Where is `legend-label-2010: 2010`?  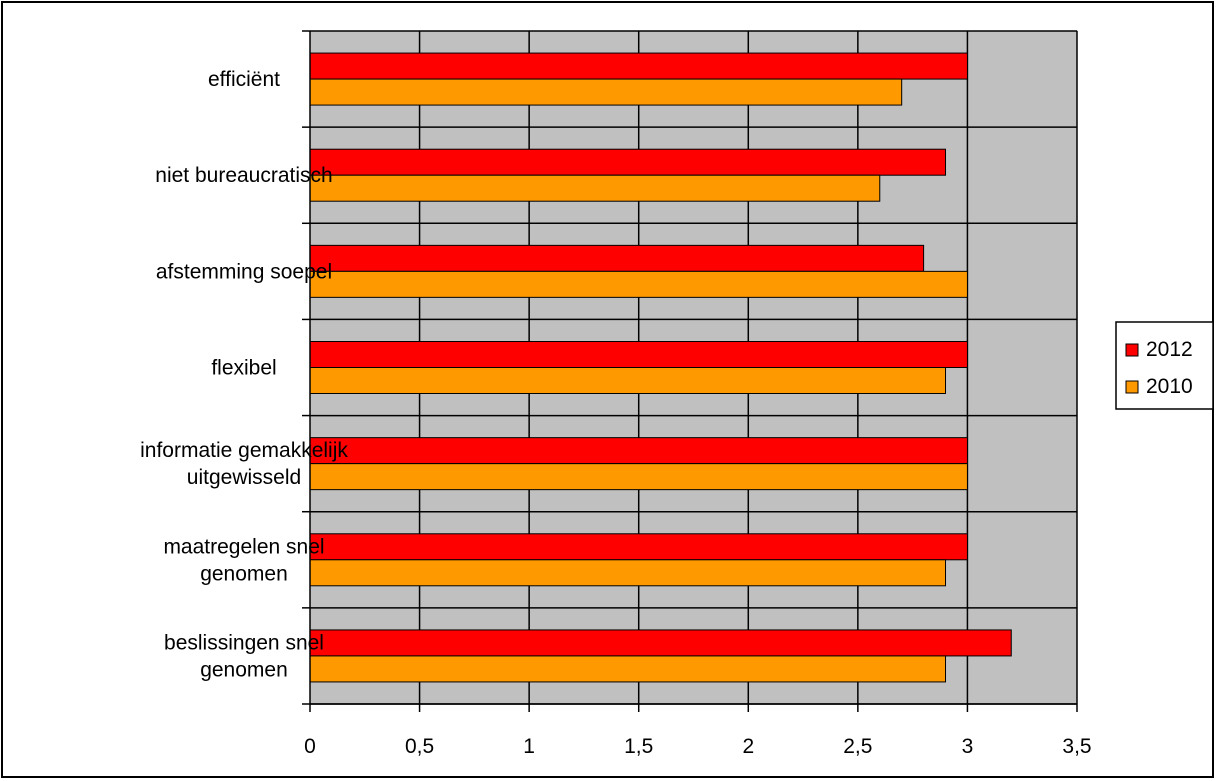
legend-label-2010: 2010 is located at coordinates (1169, 386).